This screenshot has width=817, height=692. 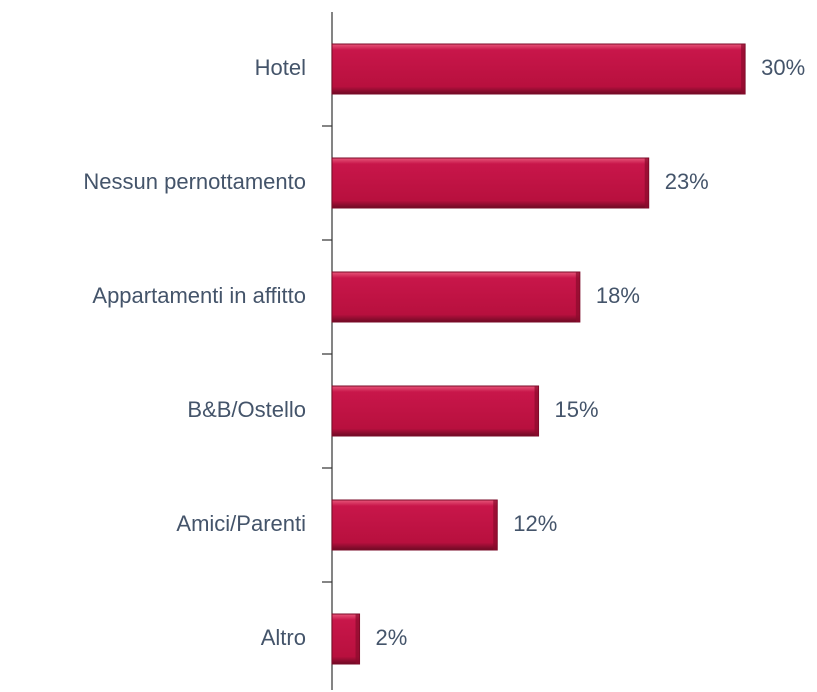 I want to click on category-label: Hotel, so click(x=280, y=67).